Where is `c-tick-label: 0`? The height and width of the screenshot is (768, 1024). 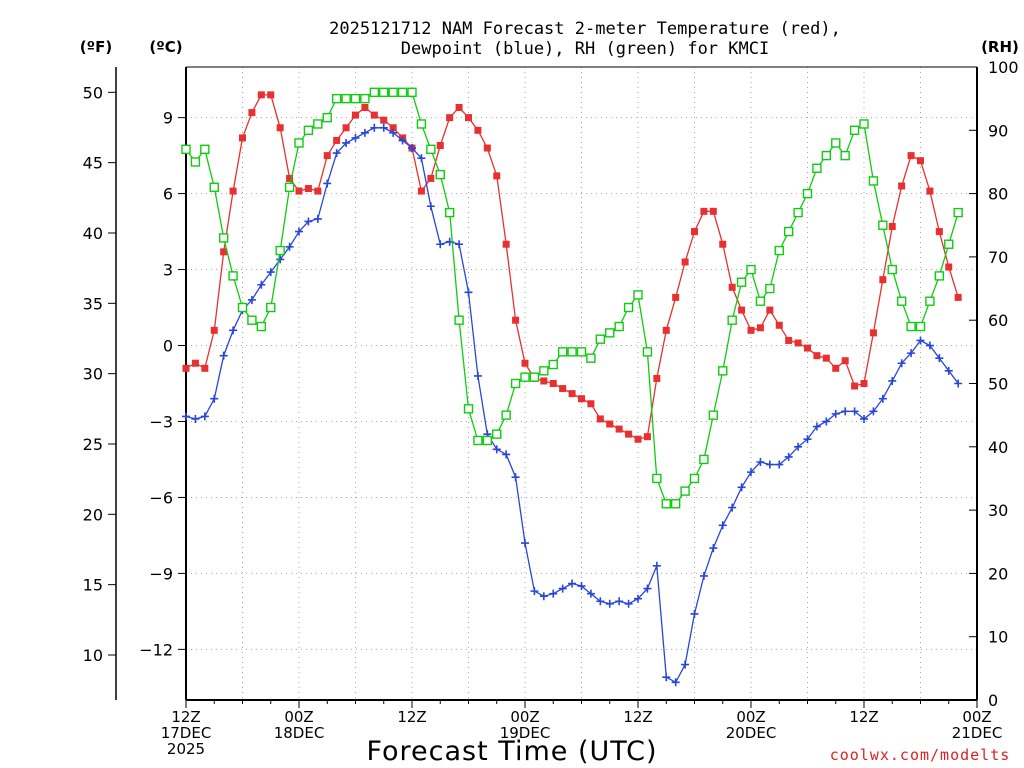
c-tick-label: 0 is located at coordinates (168, 346).